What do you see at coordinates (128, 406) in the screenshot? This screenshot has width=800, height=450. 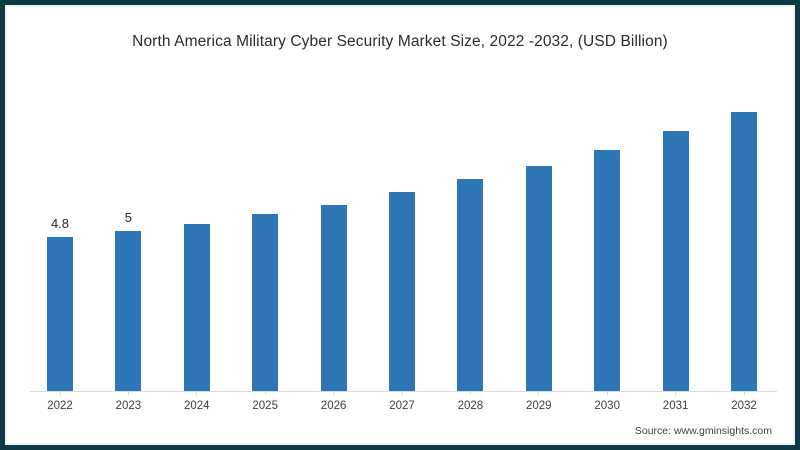 I see `x-axis-label-2023: 2023` at bounding box center [128, 406].